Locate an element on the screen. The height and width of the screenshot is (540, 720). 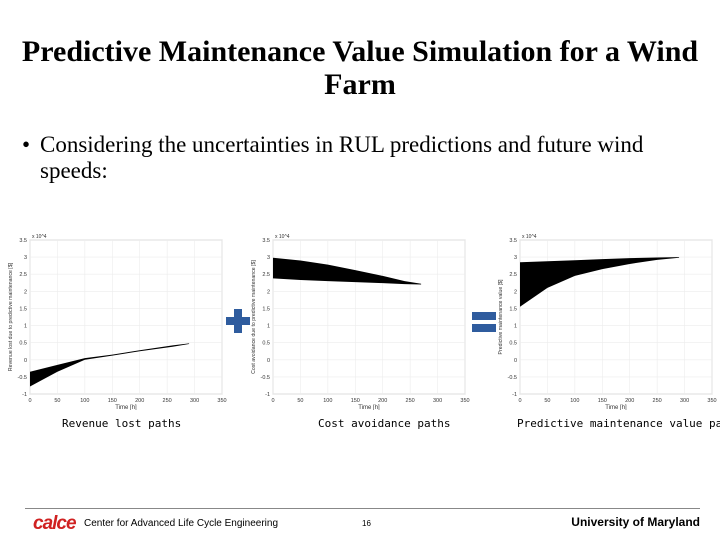
caption-predictive-value: Predictive maintenance value paths is located at coordinates (618, 423).